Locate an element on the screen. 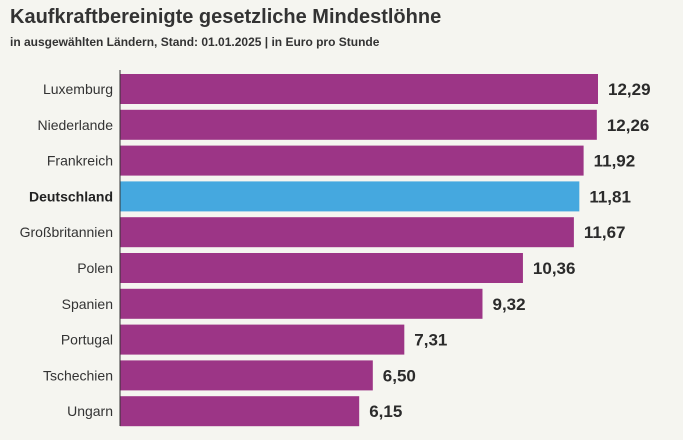 This screenshot has width=683, height=440. value-label-frankreich: 11,92 is located at coordinates (615, 161).